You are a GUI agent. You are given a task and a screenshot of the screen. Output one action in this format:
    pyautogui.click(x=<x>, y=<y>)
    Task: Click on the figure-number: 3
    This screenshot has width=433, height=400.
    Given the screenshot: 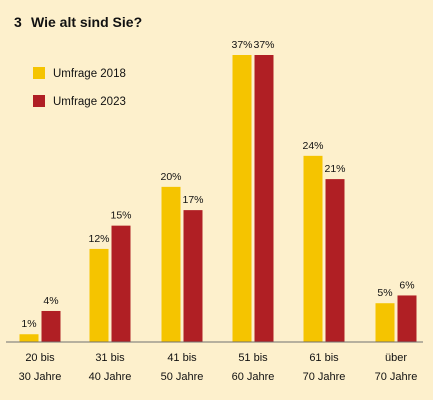 What is the action you would take?
    pyautogui.click(x=18, y=22)
    